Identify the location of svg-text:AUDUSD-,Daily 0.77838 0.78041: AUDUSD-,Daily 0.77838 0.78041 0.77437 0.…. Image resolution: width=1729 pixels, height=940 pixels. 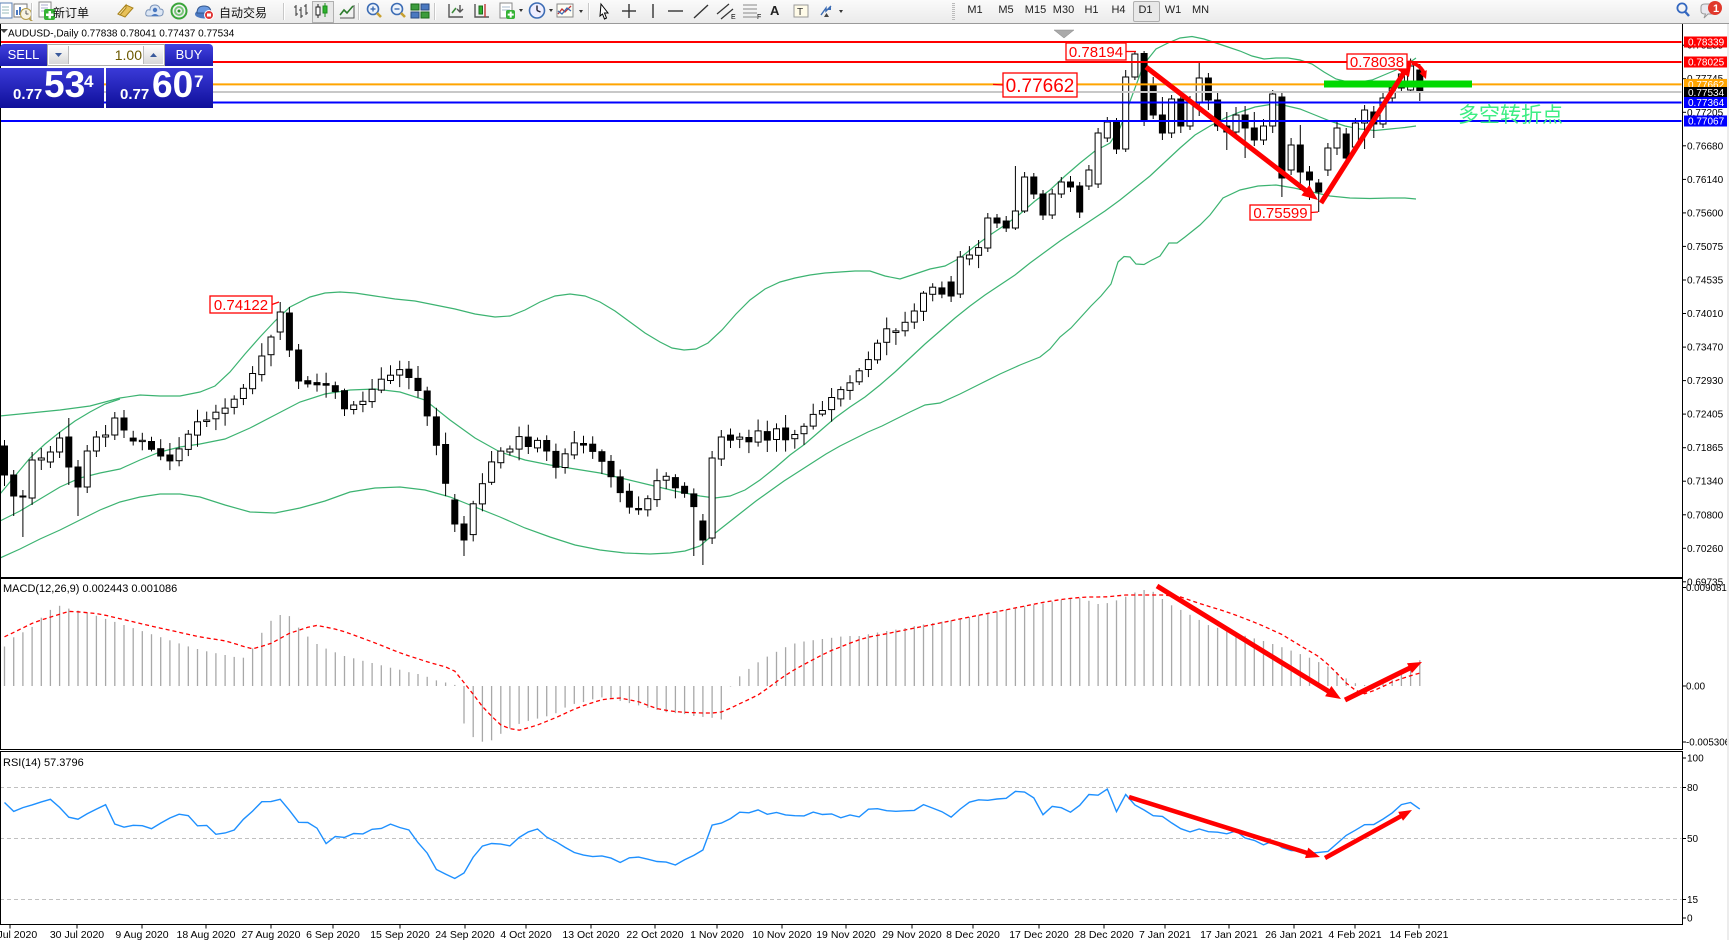
(121, 34).